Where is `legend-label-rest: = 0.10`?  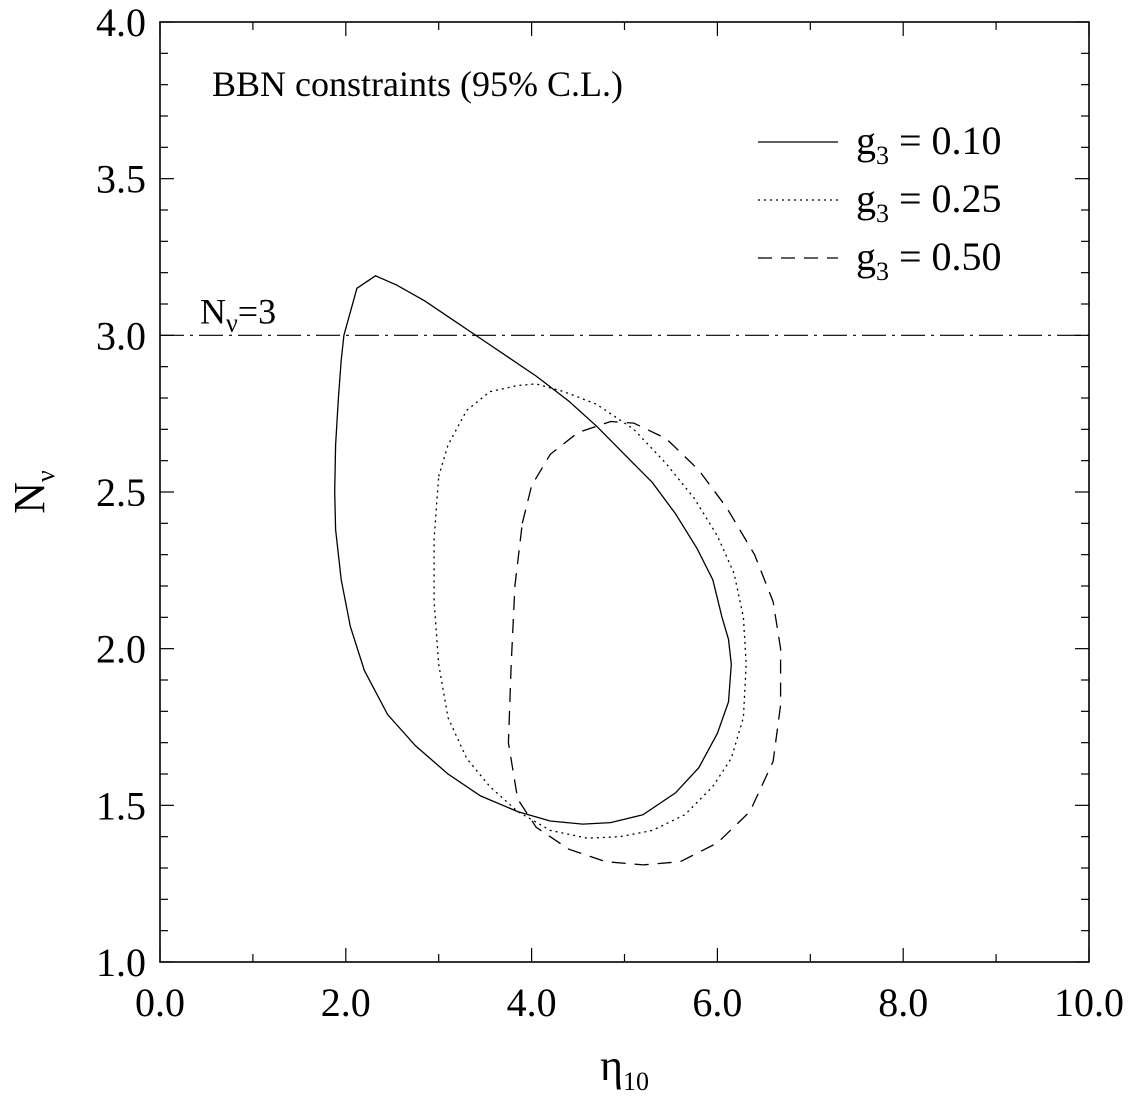
legend-label-rest: = 0.10 is located at coordinates (945, 140).